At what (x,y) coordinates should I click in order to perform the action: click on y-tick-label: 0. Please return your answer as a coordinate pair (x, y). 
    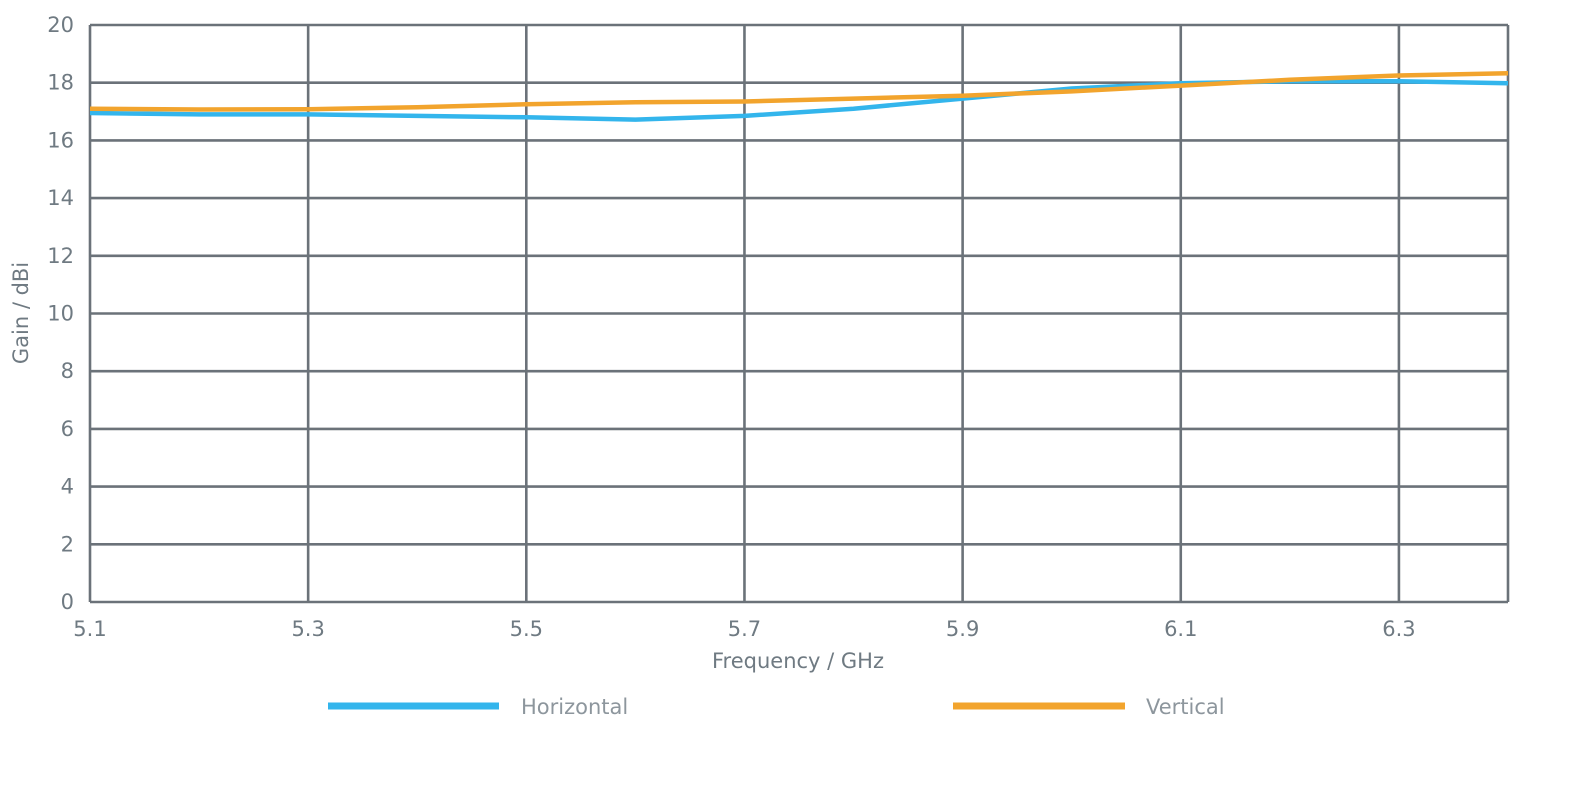
    Looking at the image, I should click on (67, 602).